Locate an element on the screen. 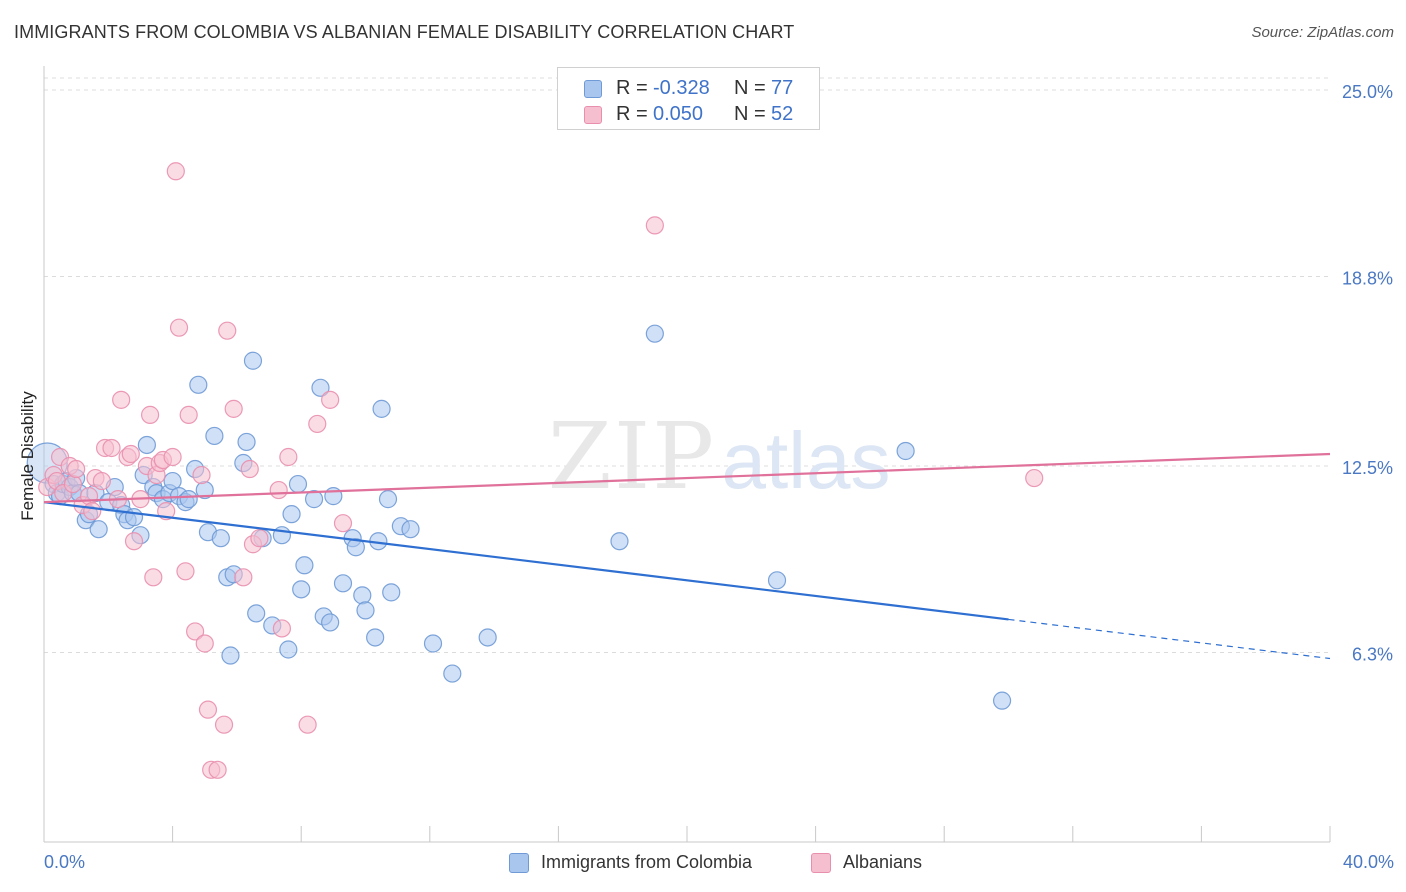  x-tick-label-min: 0.0% is located at coordinates (65, 862).